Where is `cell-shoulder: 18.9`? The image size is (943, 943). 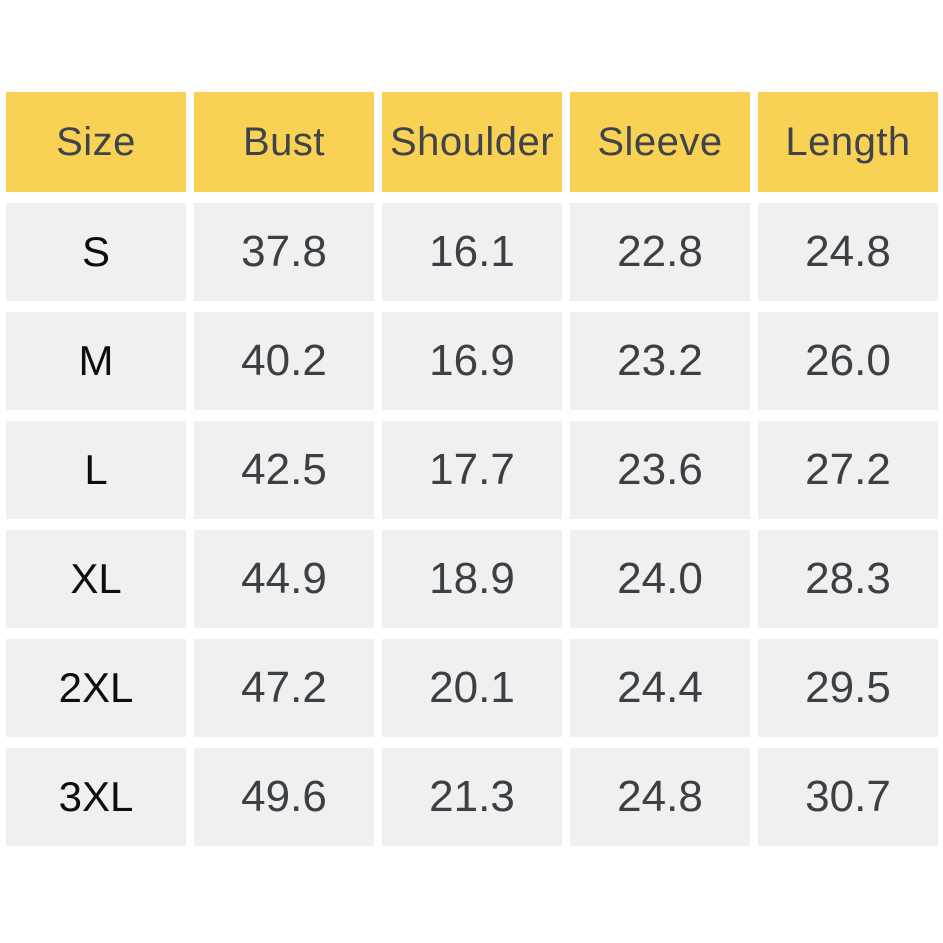
cell-shoulder: 18.9 is located at coordinates (472, 579).